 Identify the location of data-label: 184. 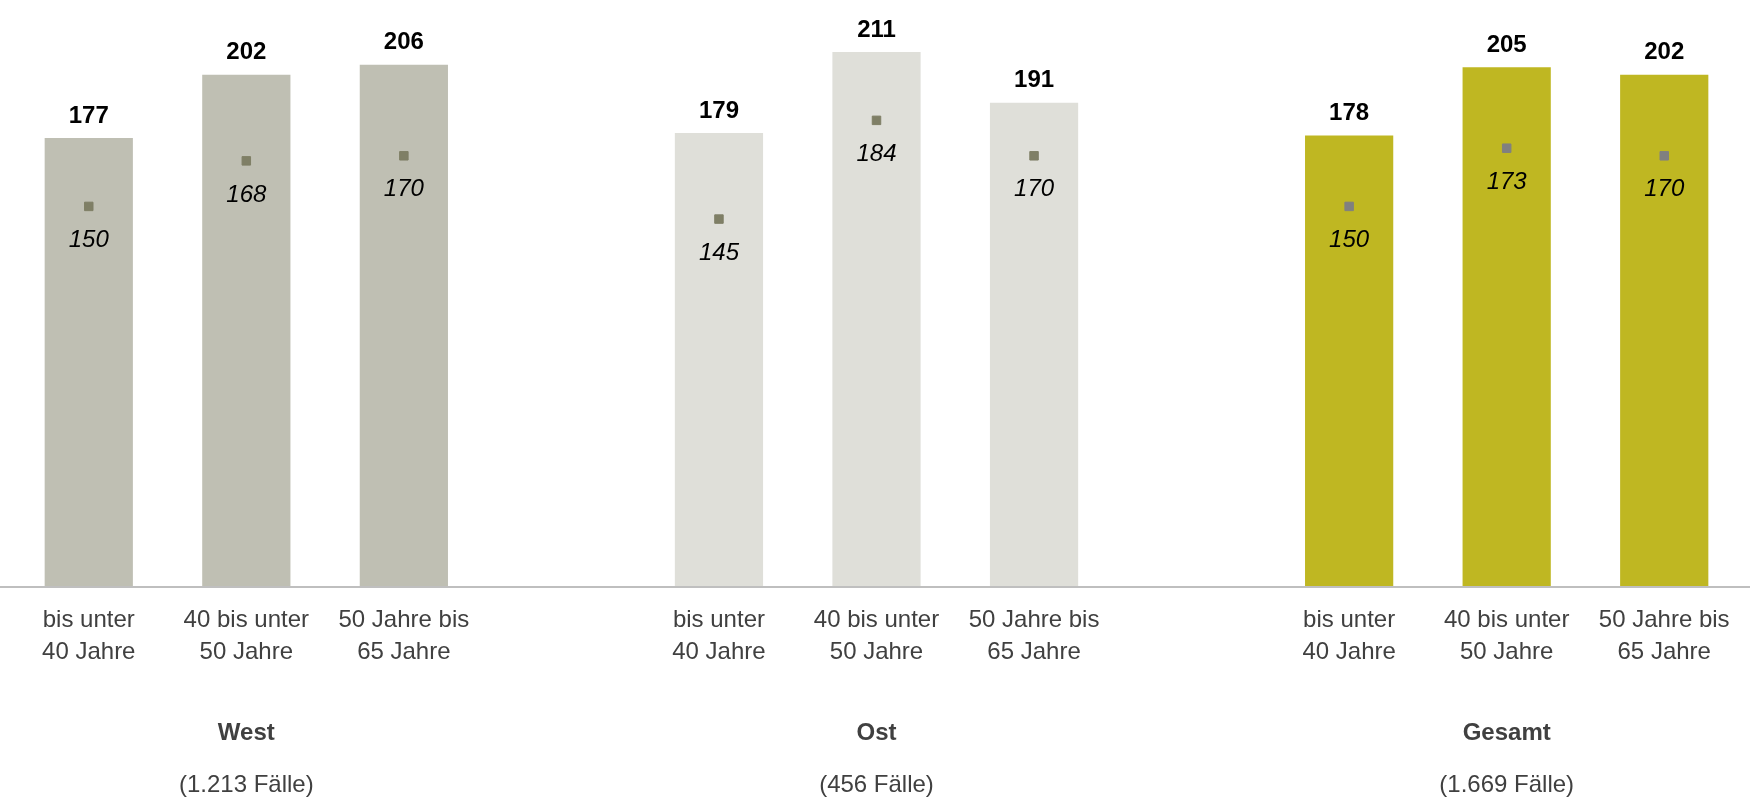
(876, 153).